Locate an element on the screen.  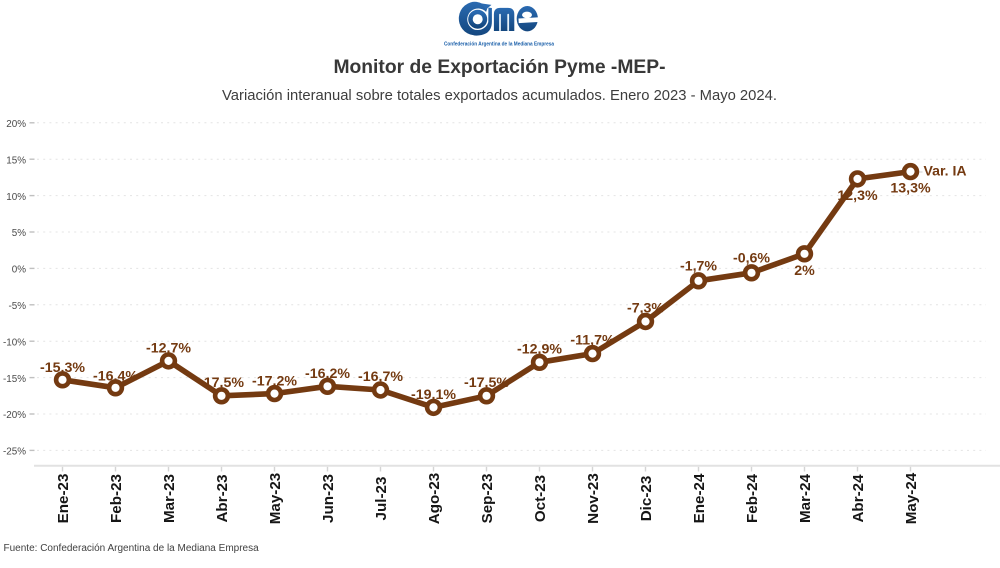
svg-text:Monitor de Exportación Pyme -M: Monitor de Exportación Pyme -MEP- is located at coordinates (499, 67).